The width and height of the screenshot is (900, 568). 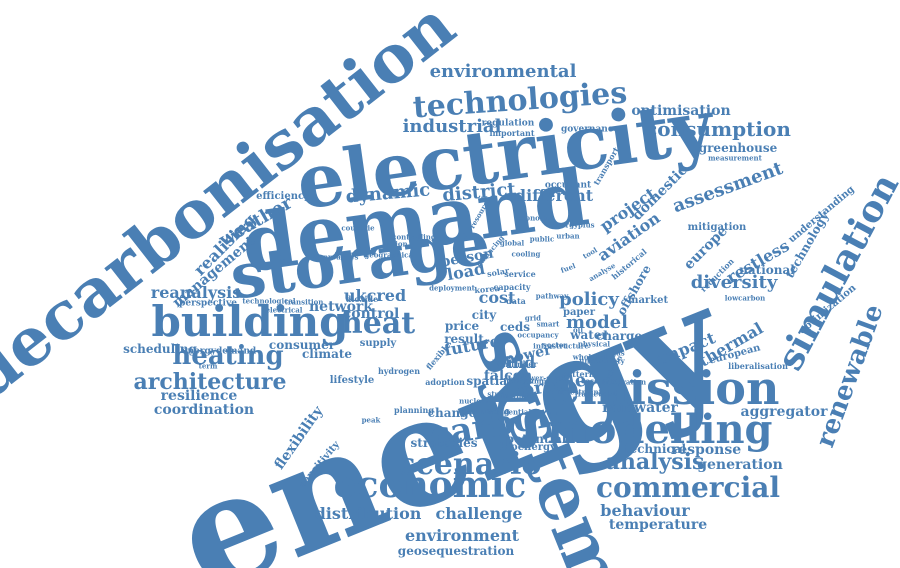 I want to click on word-important: important, so click(x=512, y=133).